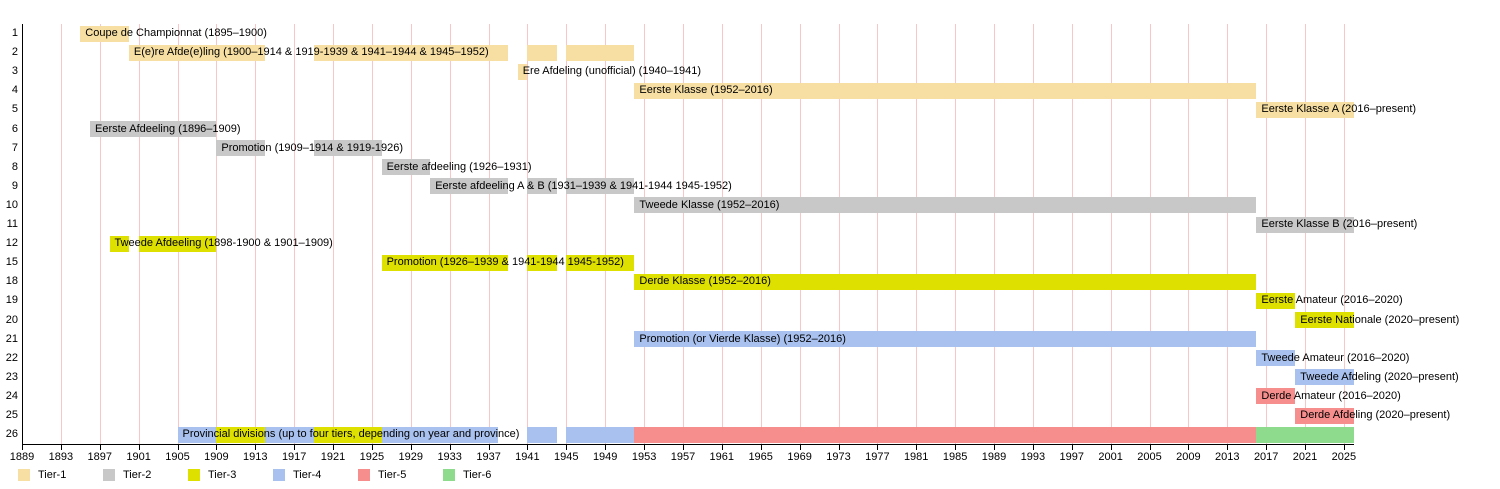 This screenshot has width=1500, height=489. Describe the element at coordinates (295, 234) in the screenshot. I see `gridline-1917` at that location.